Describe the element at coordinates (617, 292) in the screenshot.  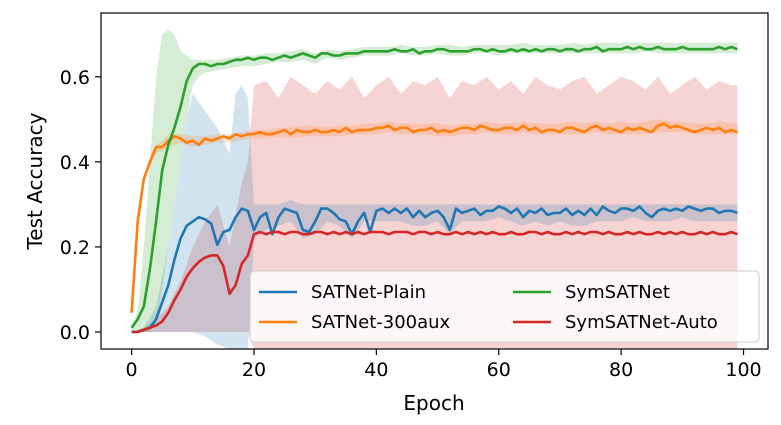
I see `legend-label-symsatnet: SymSATNet` at that location.